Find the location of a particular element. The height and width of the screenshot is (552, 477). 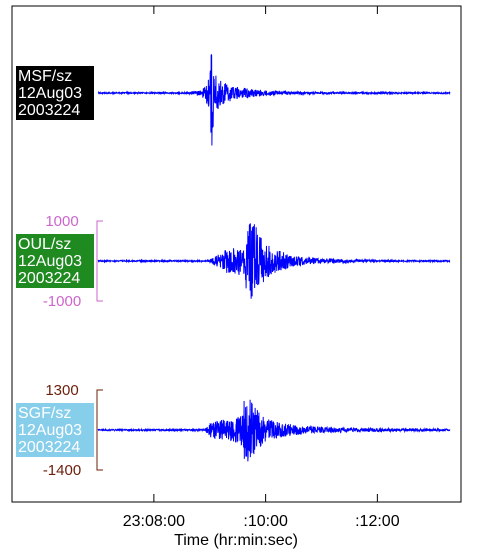

scale-max-label: 1300 is located at coordinates (61, 390).